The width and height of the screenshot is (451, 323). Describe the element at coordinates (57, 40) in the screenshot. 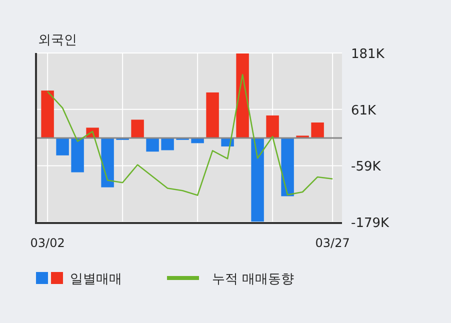

I see `chart-title: 외국인` at that location.